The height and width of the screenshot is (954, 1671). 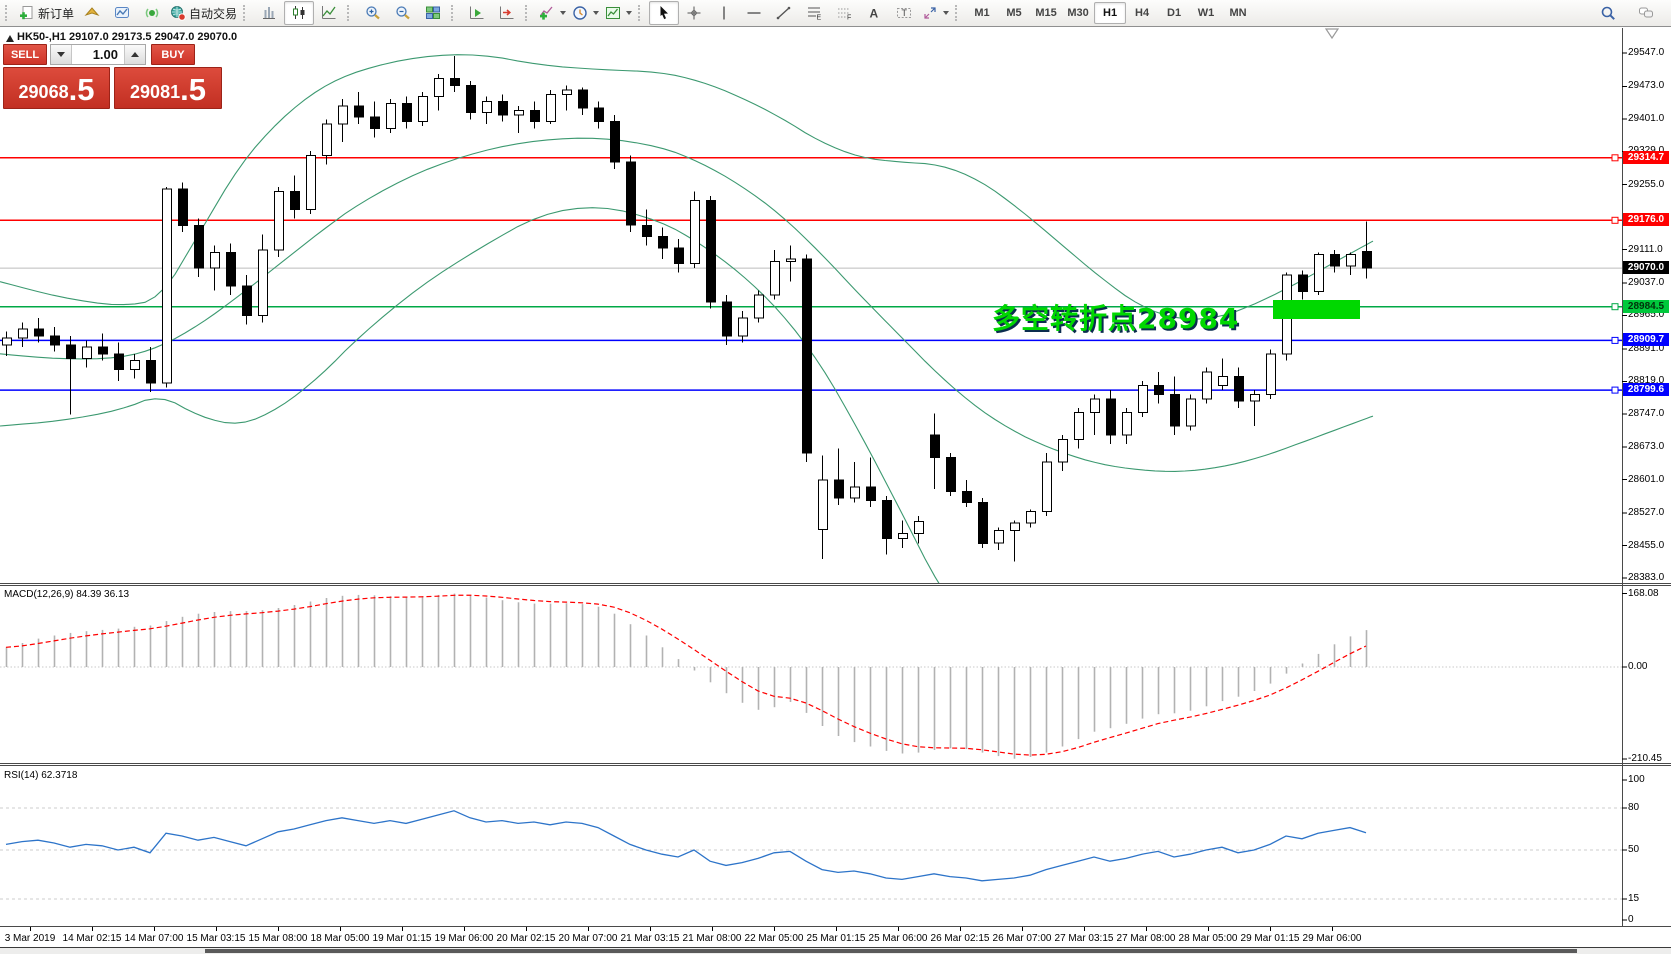 I want to click on time-tick: 29 Mar 06:00, so click(x=1332, y=938).